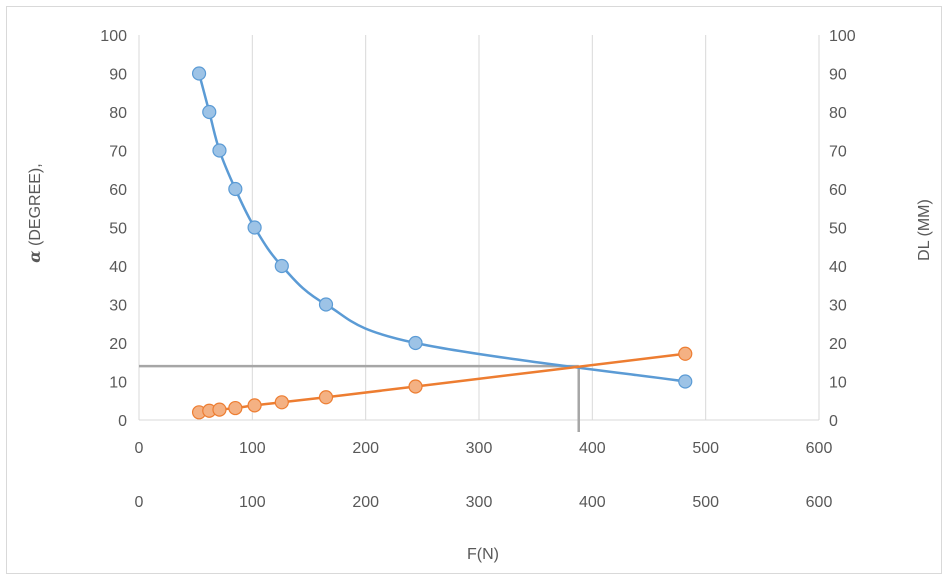 This screenshot has width=950, height=580. What do you see at coordinates (479, 448) in the screenshot?
I see `x-tick-300: 300` at bounding box center [479, 448].